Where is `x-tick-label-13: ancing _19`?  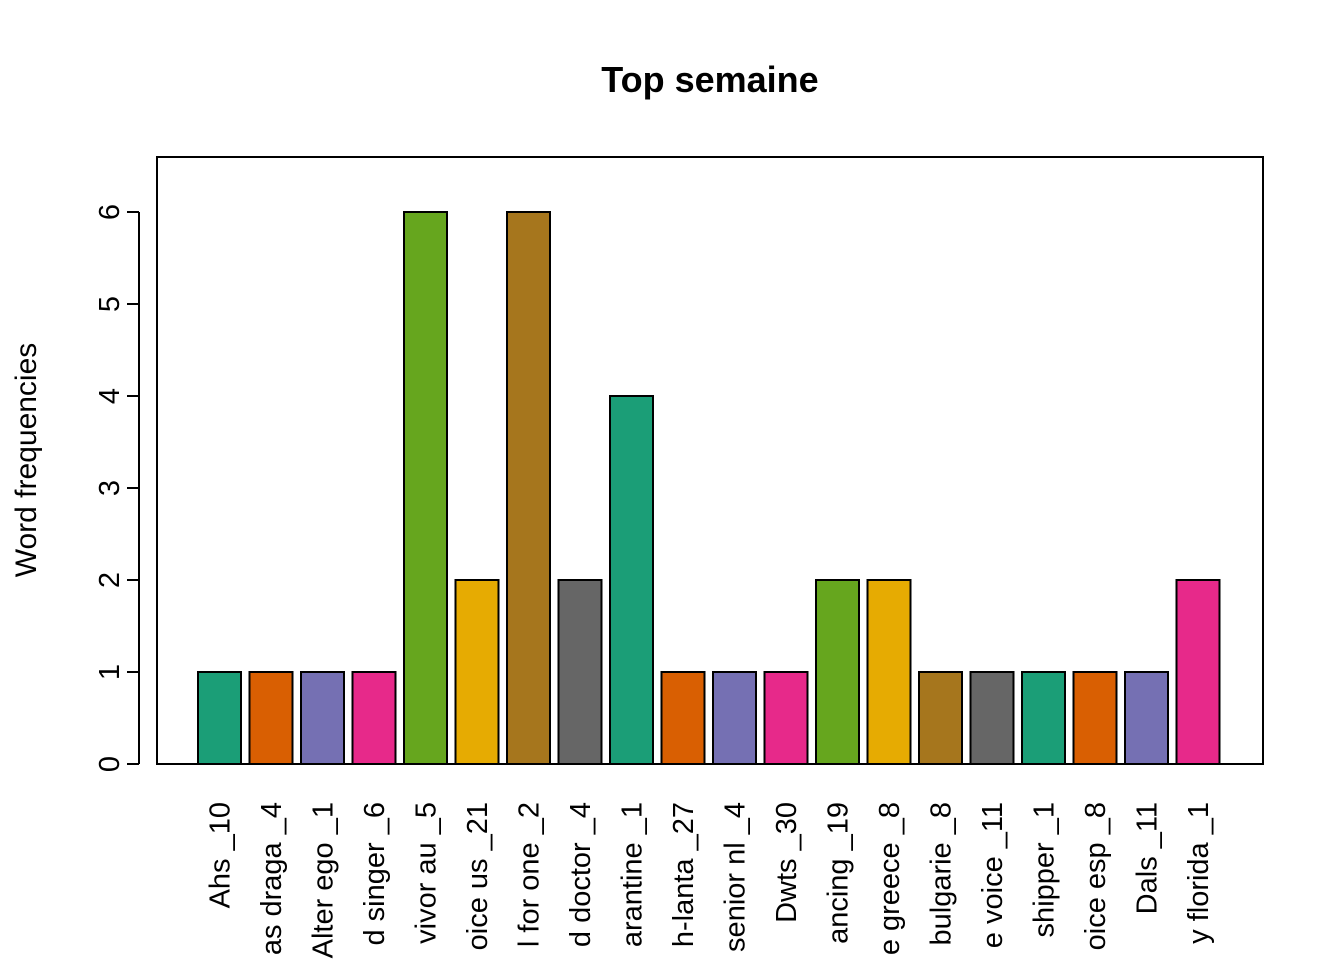 x-tick-label-13: ancing _19 is located at coordinates (839, 873).